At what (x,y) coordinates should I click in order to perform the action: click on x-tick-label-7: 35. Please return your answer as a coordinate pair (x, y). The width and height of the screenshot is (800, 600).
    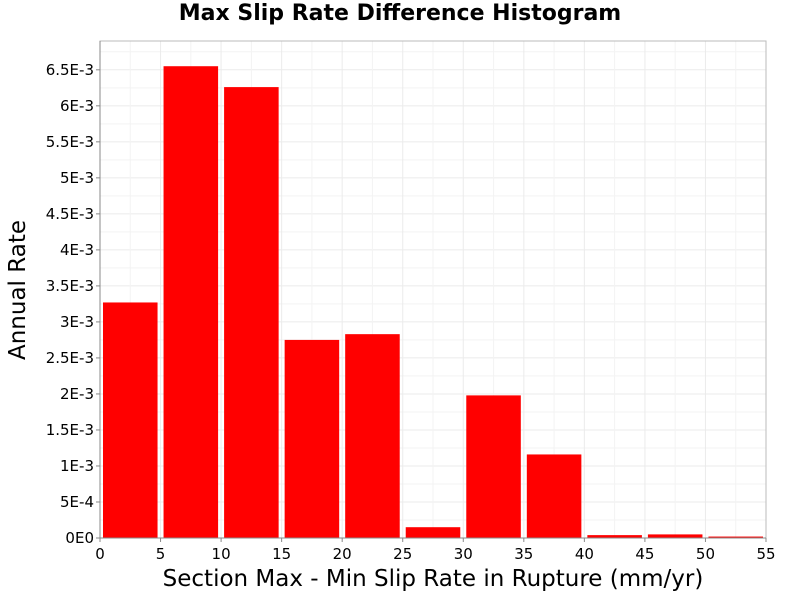
    Looking at the image, I should click on (523, 554).